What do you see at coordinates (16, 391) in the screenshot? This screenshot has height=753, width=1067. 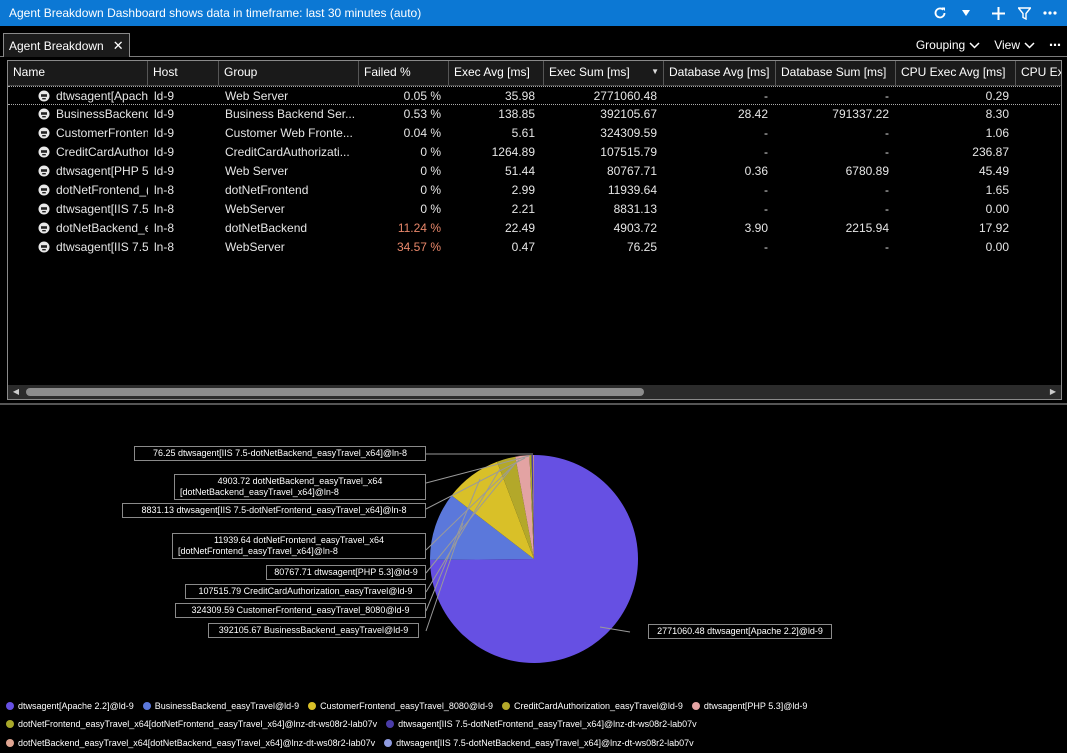 I see `scroll-left-icon: ◀` at bounding box center [16, 391].